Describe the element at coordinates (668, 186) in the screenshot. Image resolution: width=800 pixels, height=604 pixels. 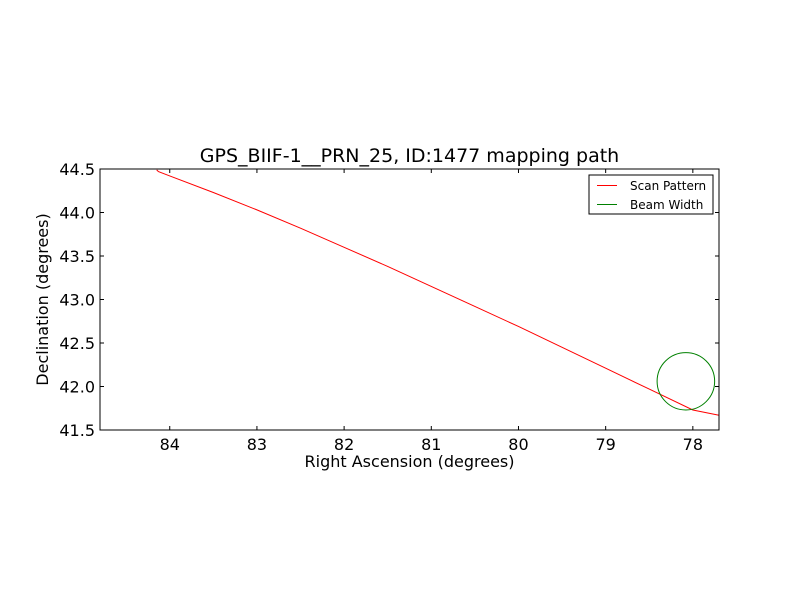
I see `legend-label-scan-pattern: Scan Pattern` at that location.